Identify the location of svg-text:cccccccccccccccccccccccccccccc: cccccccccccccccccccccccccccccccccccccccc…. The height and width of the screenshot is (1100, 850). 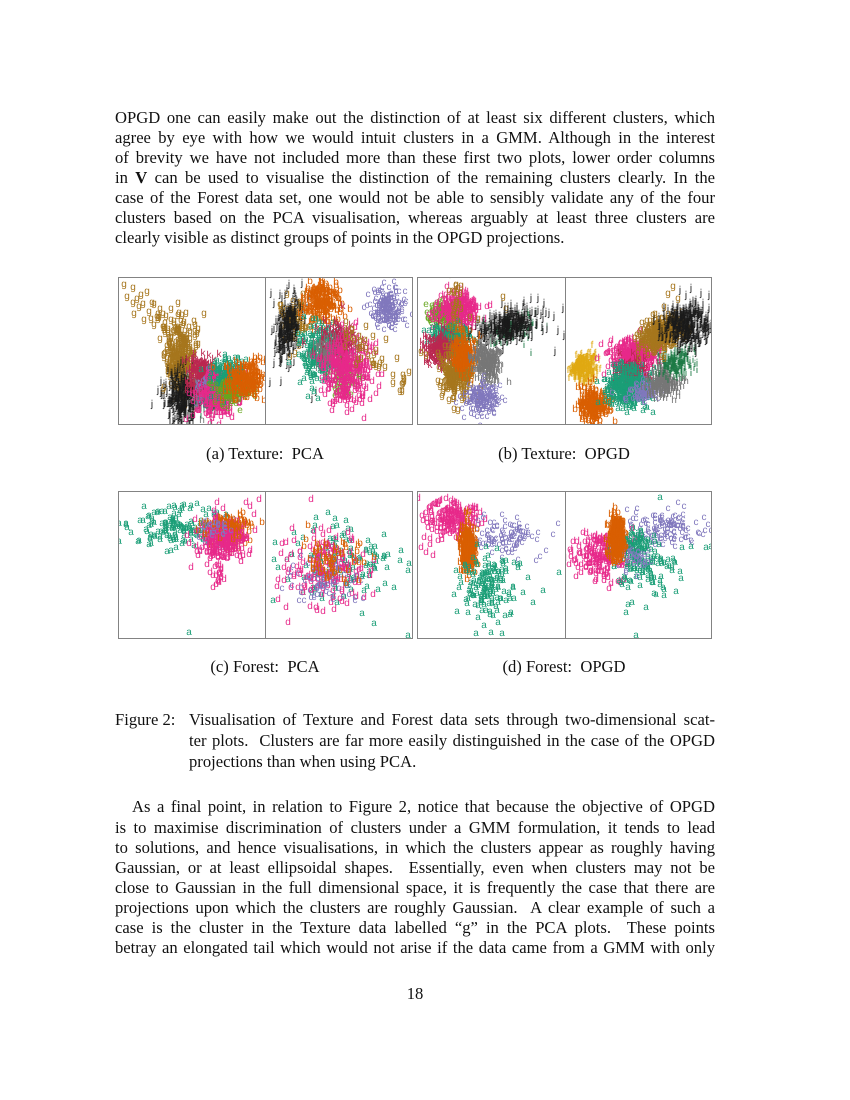
(387, 306).